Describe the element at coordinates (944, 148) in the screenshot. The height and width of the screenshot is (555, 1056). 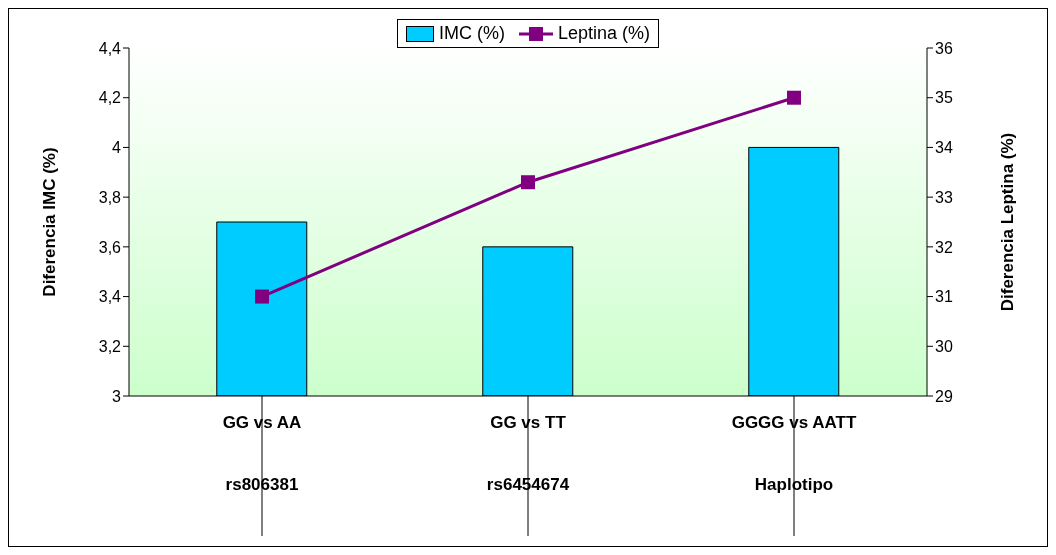
I see `y2-tick-label: 34` at that location.